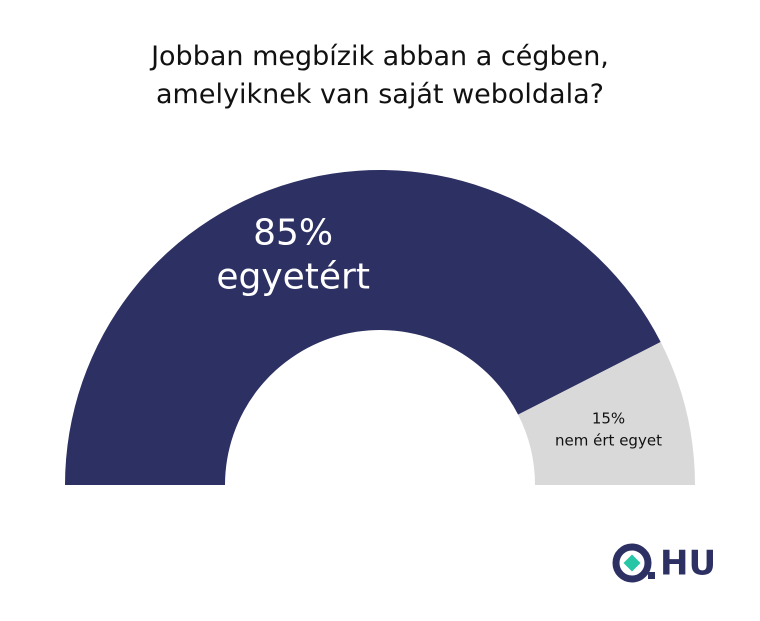 This screenshot has height=621, width=760. What do you see at coordinates (608, 441) in the screenshot?
I see `slice-label: nem ért egyet` at bounding box center [608, 441].